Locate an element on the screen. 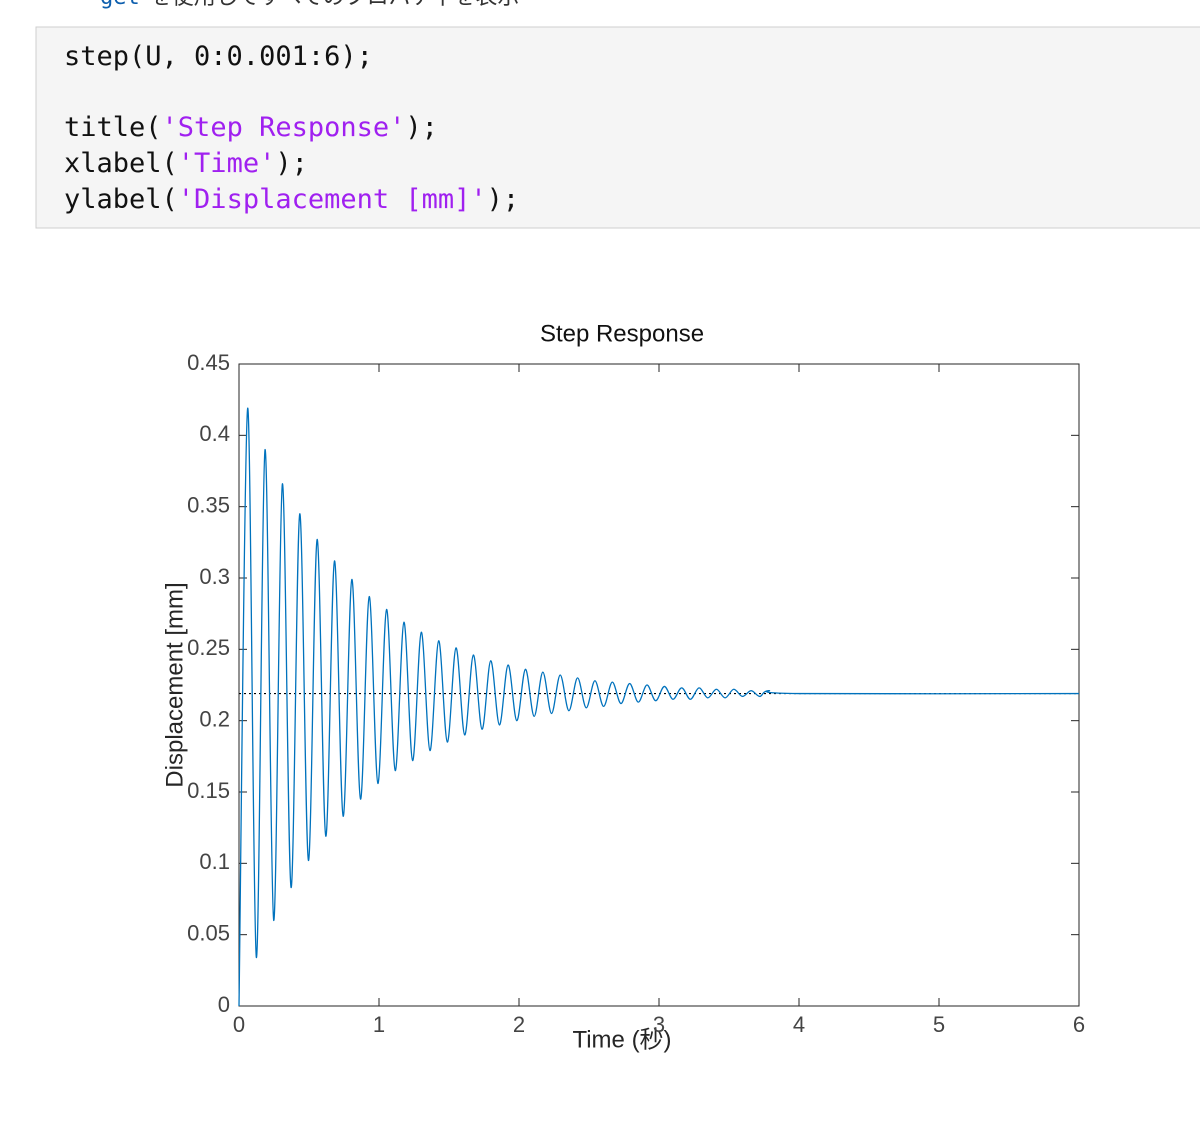  code-text: title( is located at coordinates (113, 127).